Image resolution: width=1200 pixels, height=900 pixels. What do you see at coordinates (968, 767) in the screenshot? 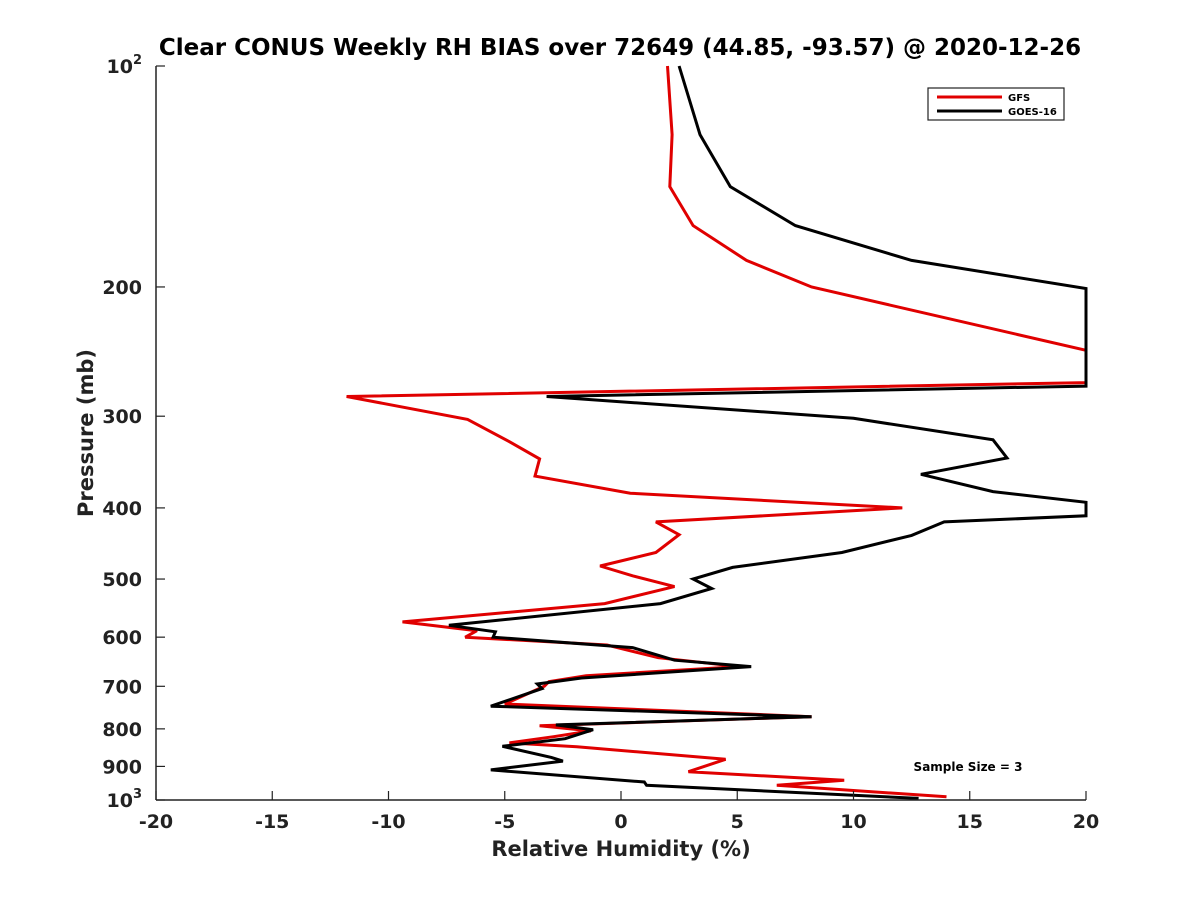
I see `sample-size-annotation: Sample Size = 3` at bounding box center [968, 767].